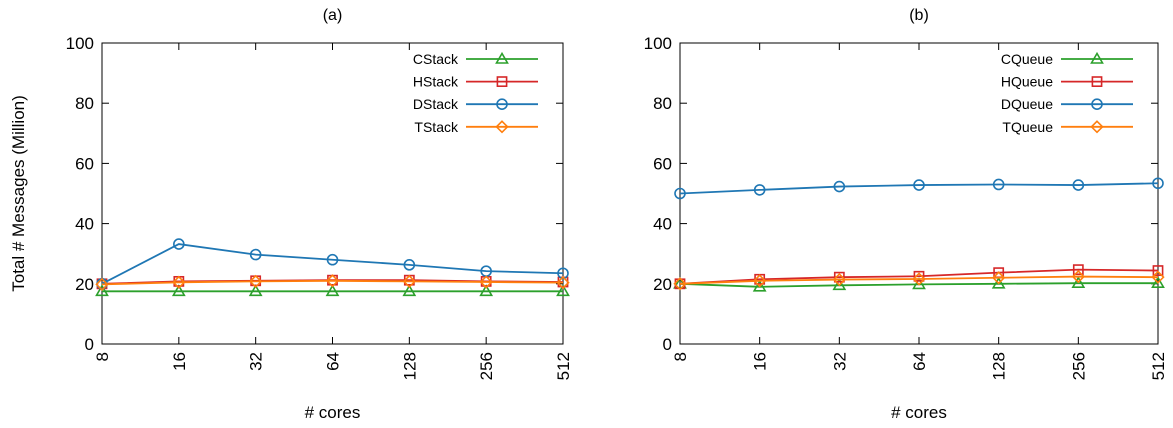  Describe the element at coordinates (436, 104) in the screenshot. I see `legend-label: DStack` at that location.